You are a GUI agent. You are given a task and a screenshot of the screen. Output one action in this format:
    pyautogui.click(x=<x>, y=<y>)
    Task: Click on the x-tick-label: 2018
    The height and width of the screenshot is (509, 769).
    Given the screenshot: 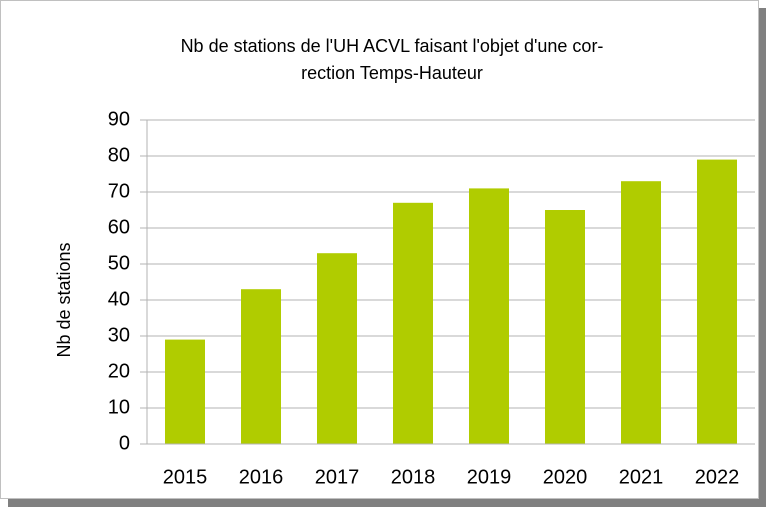 What is the action you would take?
    pyautogui.click(x=413, y=477)
    